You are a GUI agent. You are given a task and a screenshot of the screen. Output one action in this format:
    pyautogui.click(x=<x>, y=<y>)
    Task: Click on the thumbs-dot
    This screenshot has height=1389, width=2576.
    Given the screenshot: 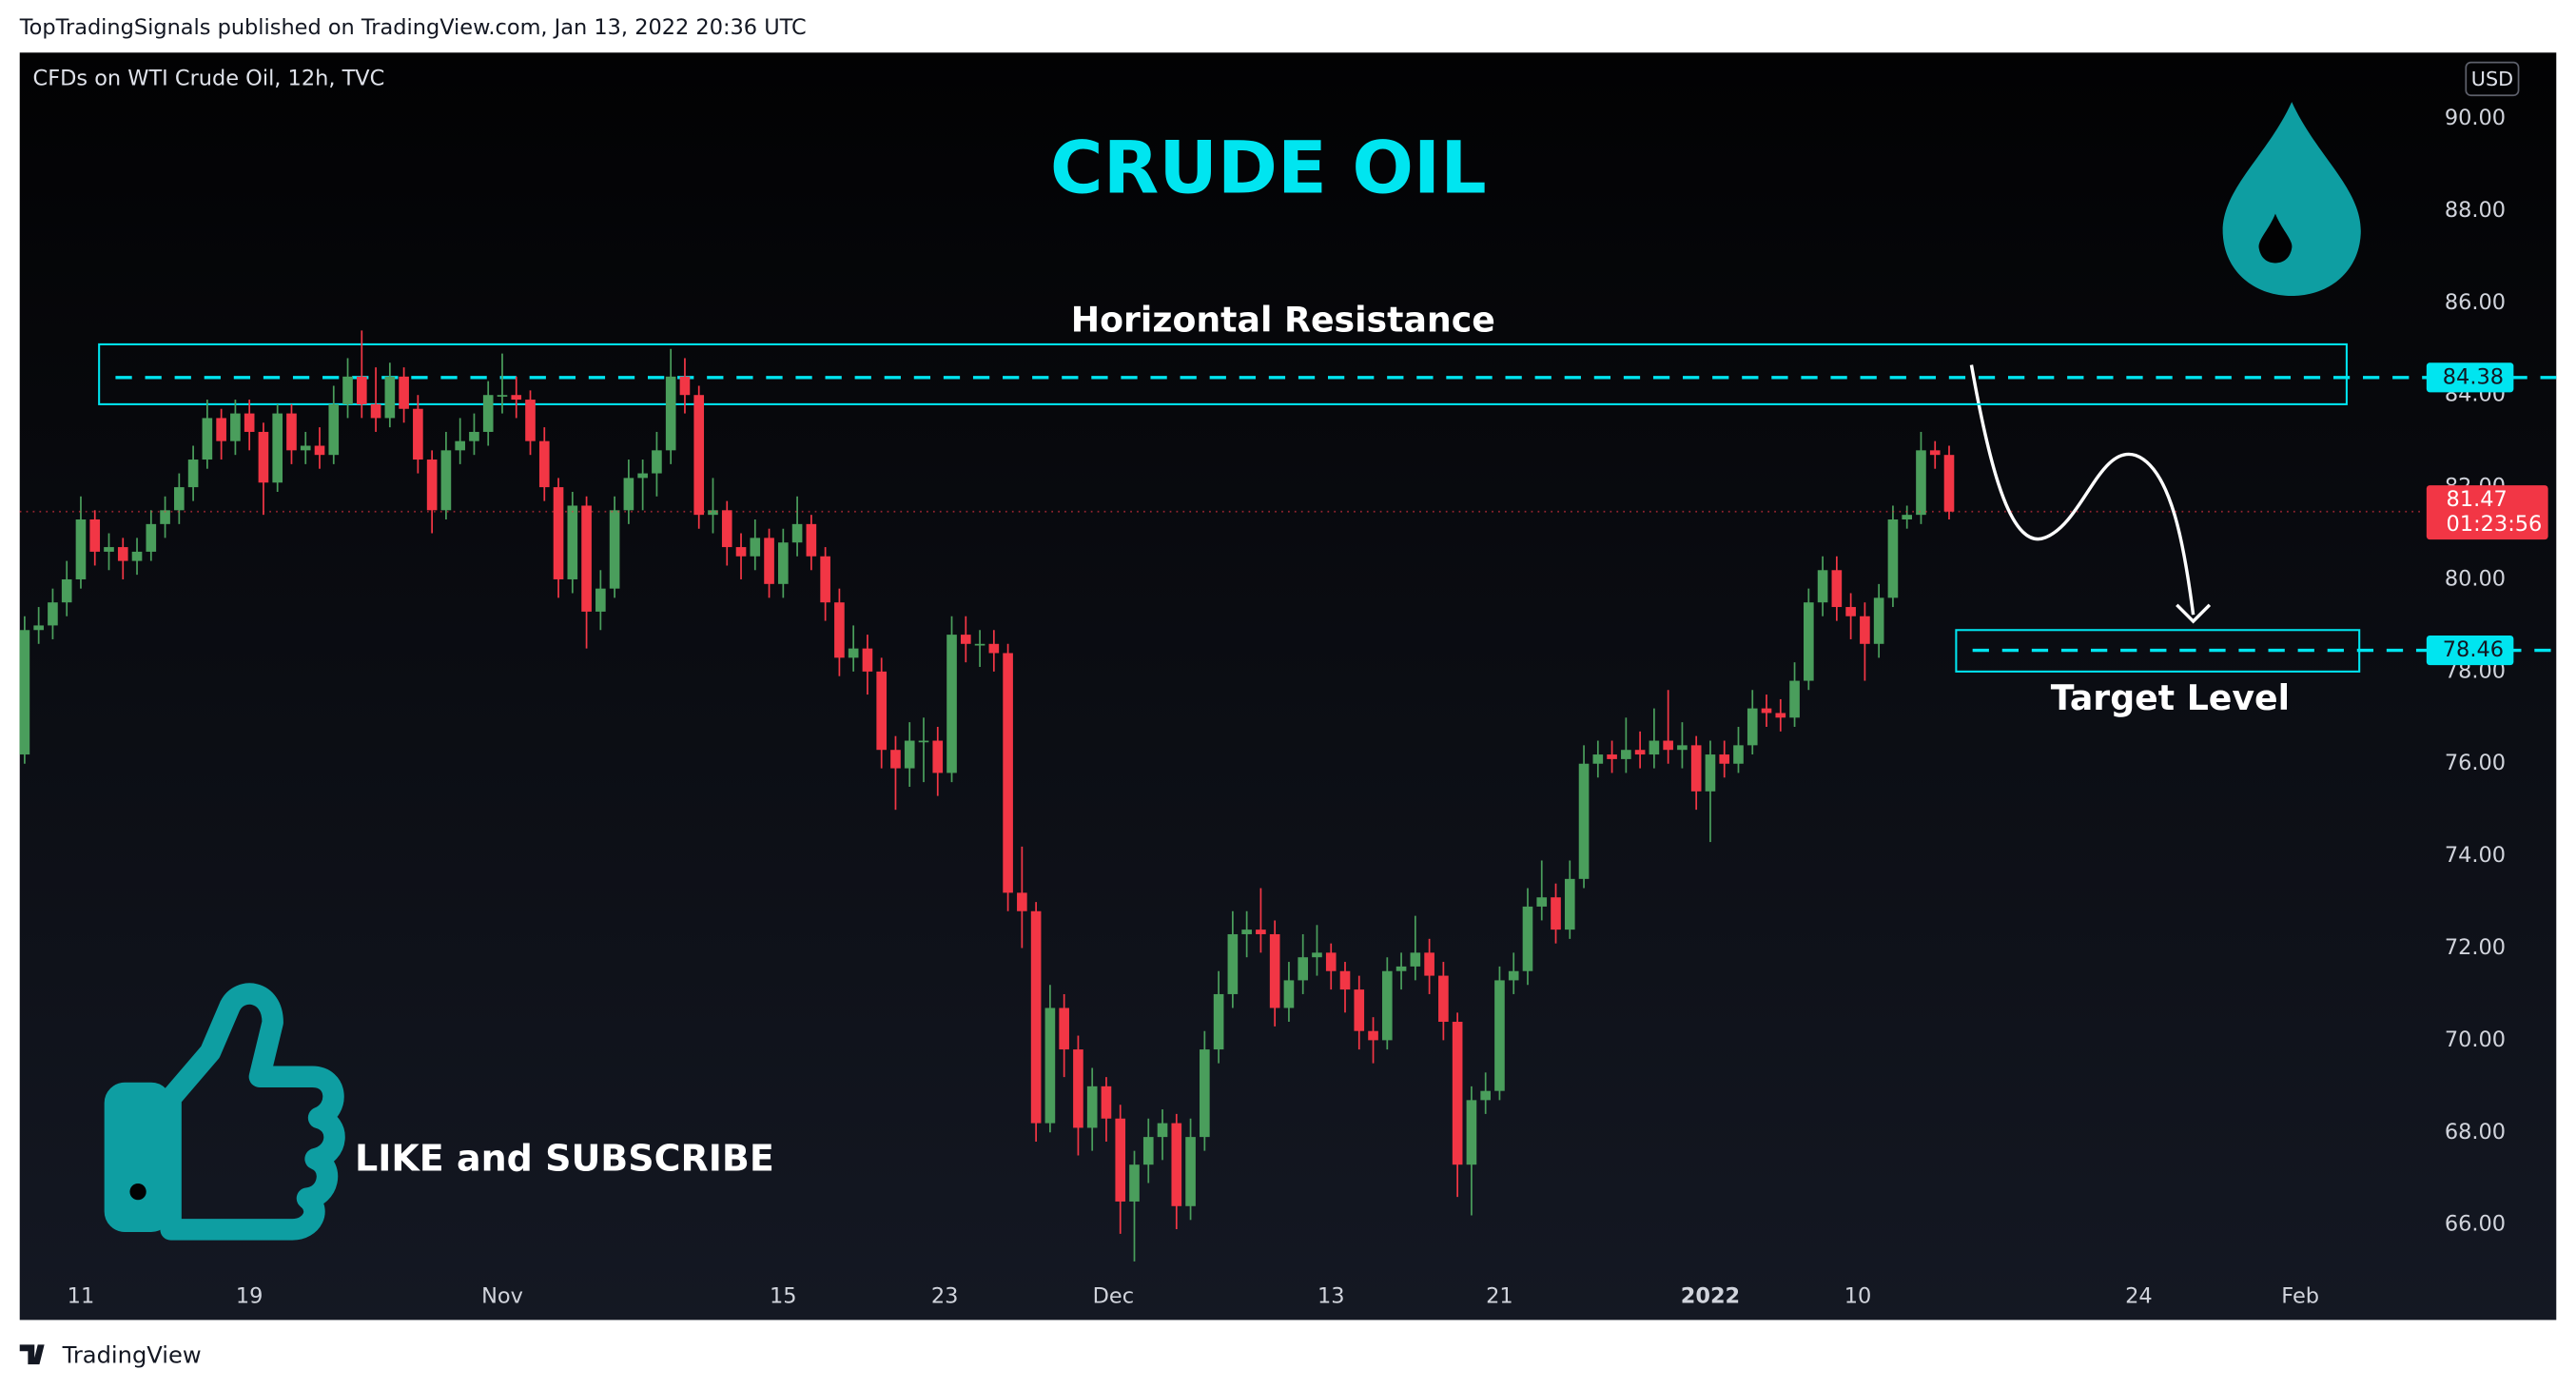 What is the action you would take?
    pyautogui.click(x=138, y=1192)
    